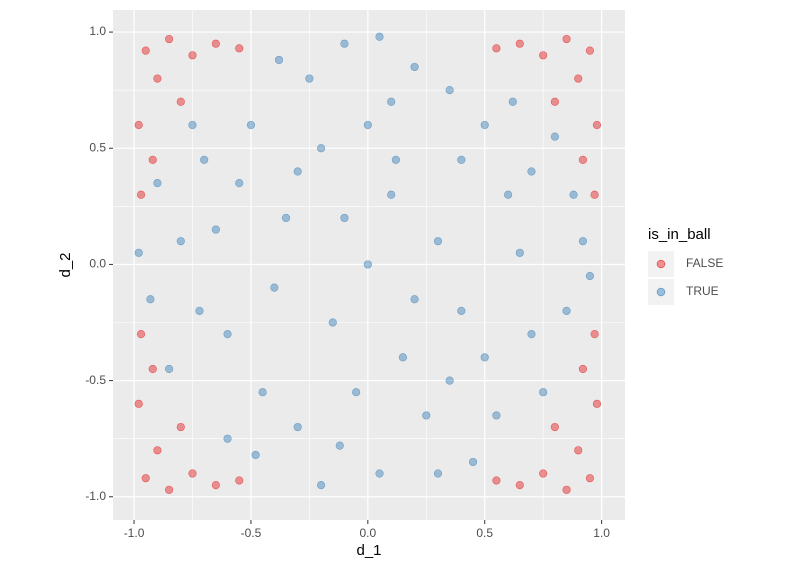 This screenshot has height=571, width=800. I want to click on x-tick-label: -0.5, so click(251, 533).